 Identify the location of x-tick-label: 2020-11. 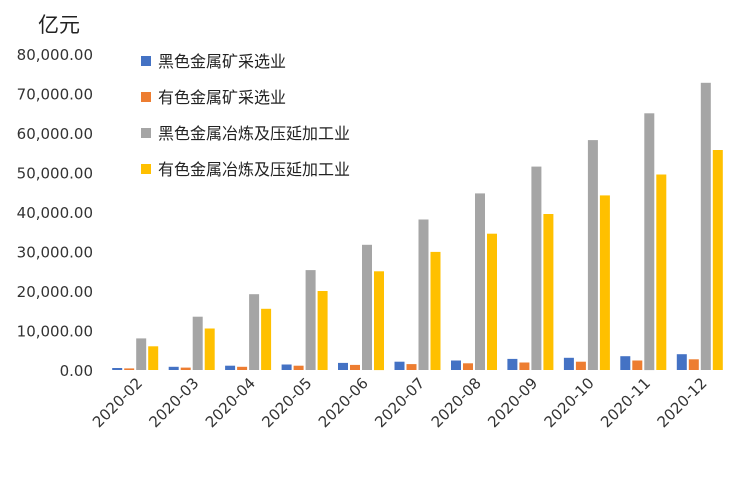
(625, 402).